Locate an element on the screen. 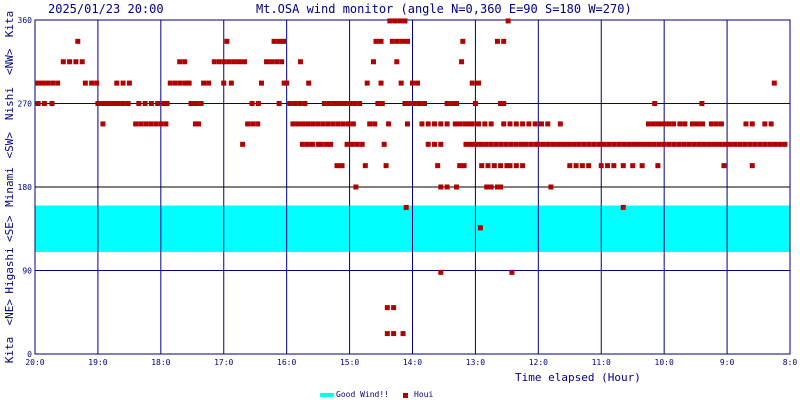  y-direction-label: <NE> is located at coordinates (9, 312).